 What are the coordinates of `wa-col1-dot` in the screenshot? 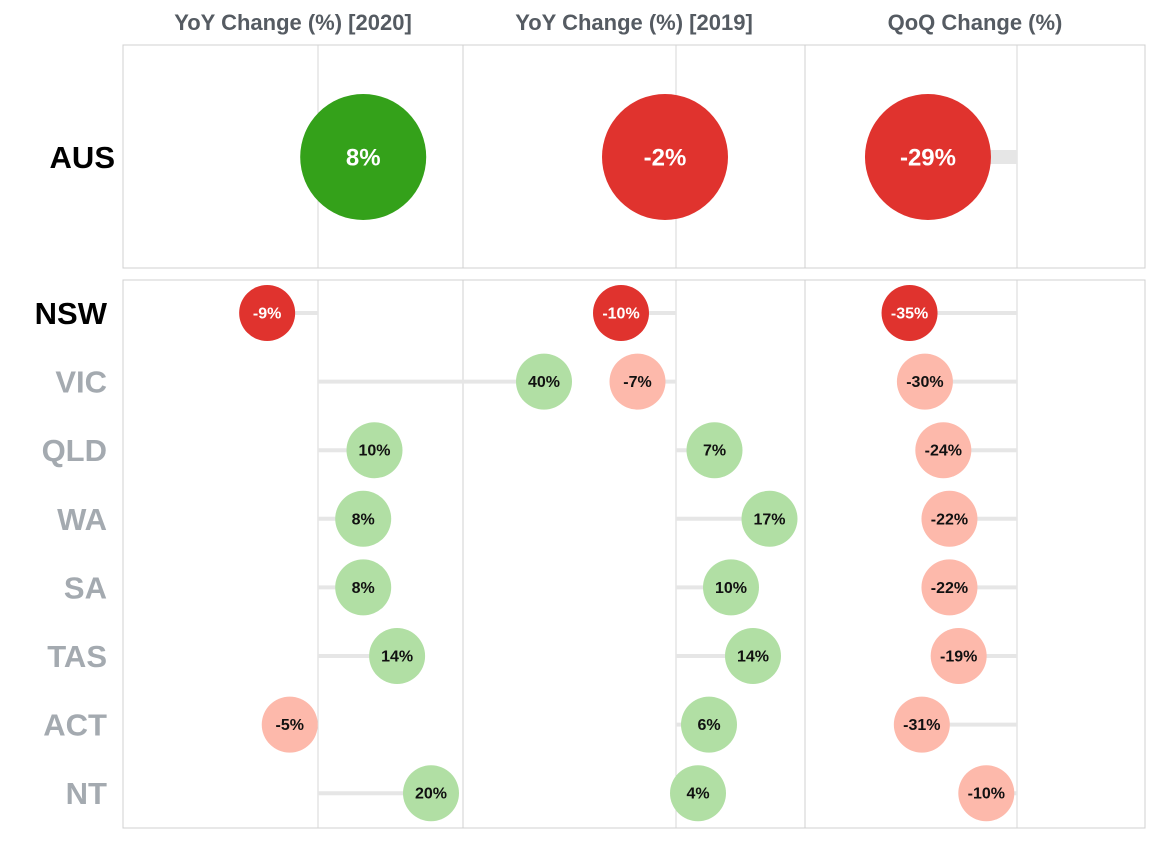 It's located at (363, 518).